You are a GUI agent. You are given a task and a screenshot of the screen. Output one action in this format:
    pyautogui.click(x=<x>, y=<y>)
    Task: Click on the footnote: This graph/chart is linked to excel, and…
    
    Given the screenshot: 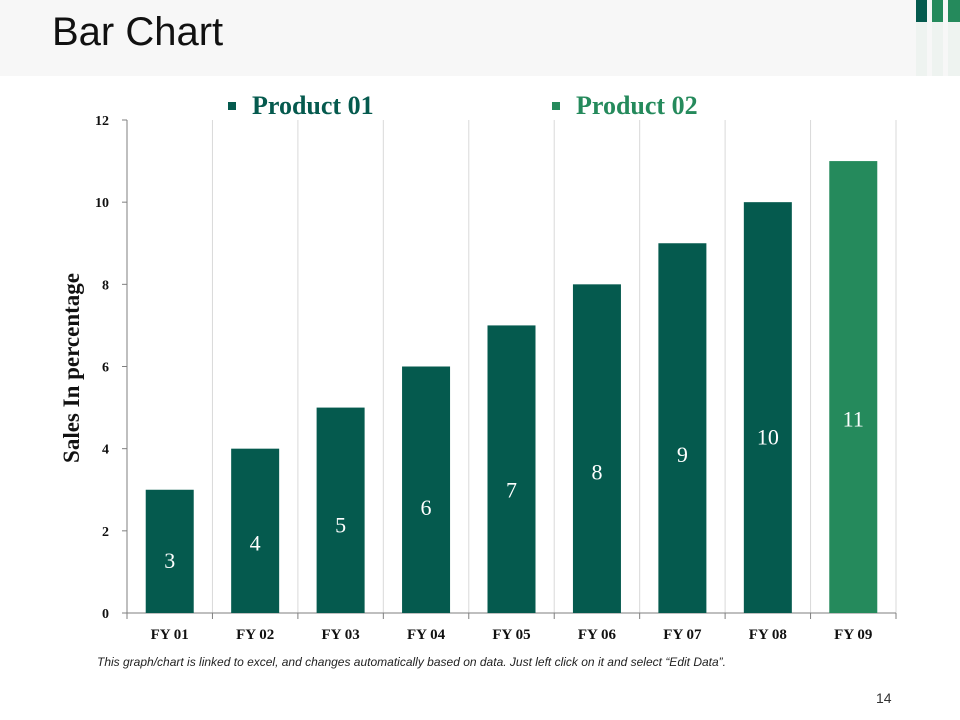 What is the action you would take?
    pyautogui.click(x=411, y=662)
    